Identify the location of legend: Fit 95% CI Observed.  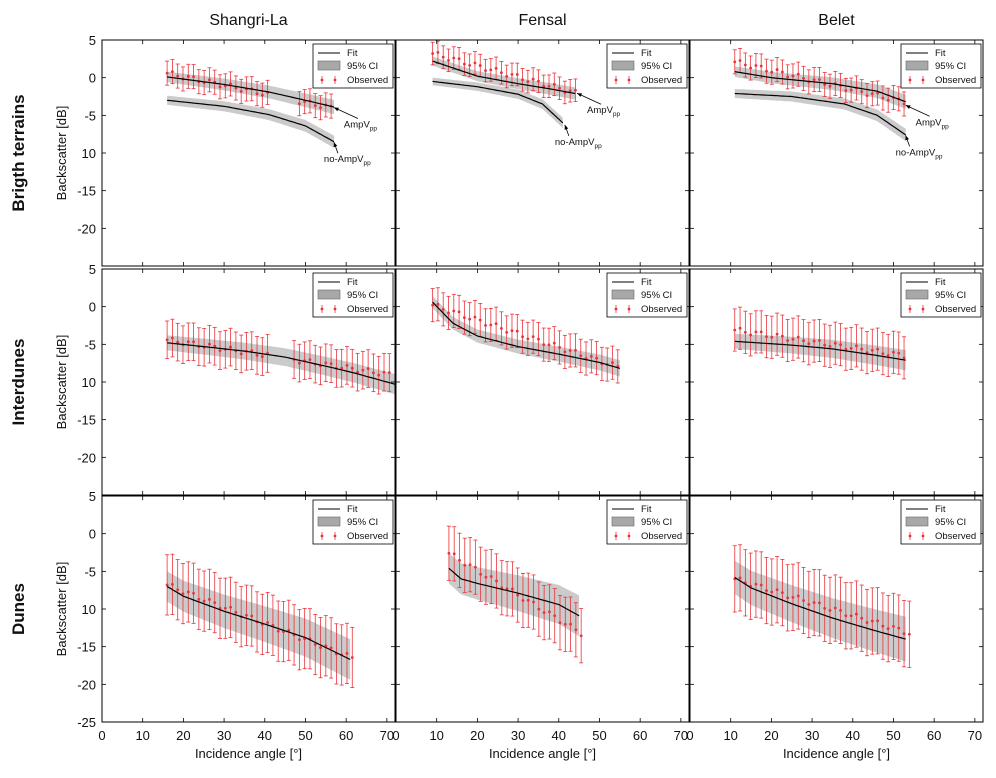
(941, 522).